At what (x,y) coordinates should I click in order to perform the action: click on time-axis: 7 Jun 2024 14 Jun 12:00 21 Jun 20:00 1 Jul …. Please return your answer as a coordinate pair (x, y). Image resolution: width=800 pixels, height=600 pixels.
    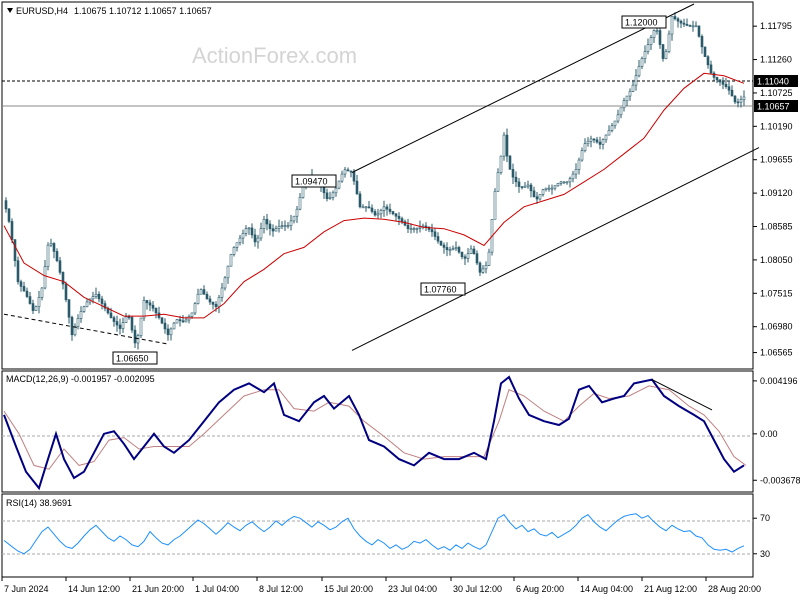
    Looking at the image, I should click on (381, 585).